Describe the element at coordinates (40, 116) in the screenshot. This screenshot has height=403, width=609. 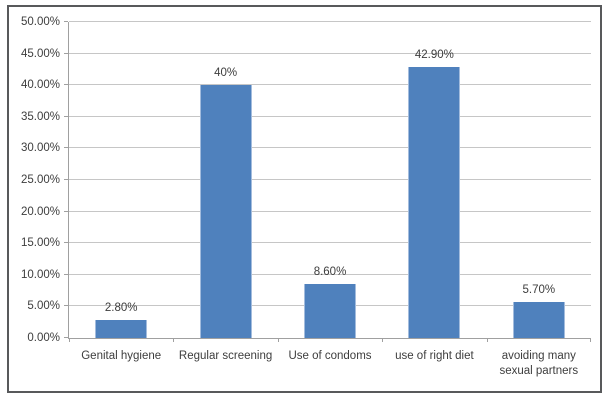
I see `y-axis-label: 35.00%` at that location.